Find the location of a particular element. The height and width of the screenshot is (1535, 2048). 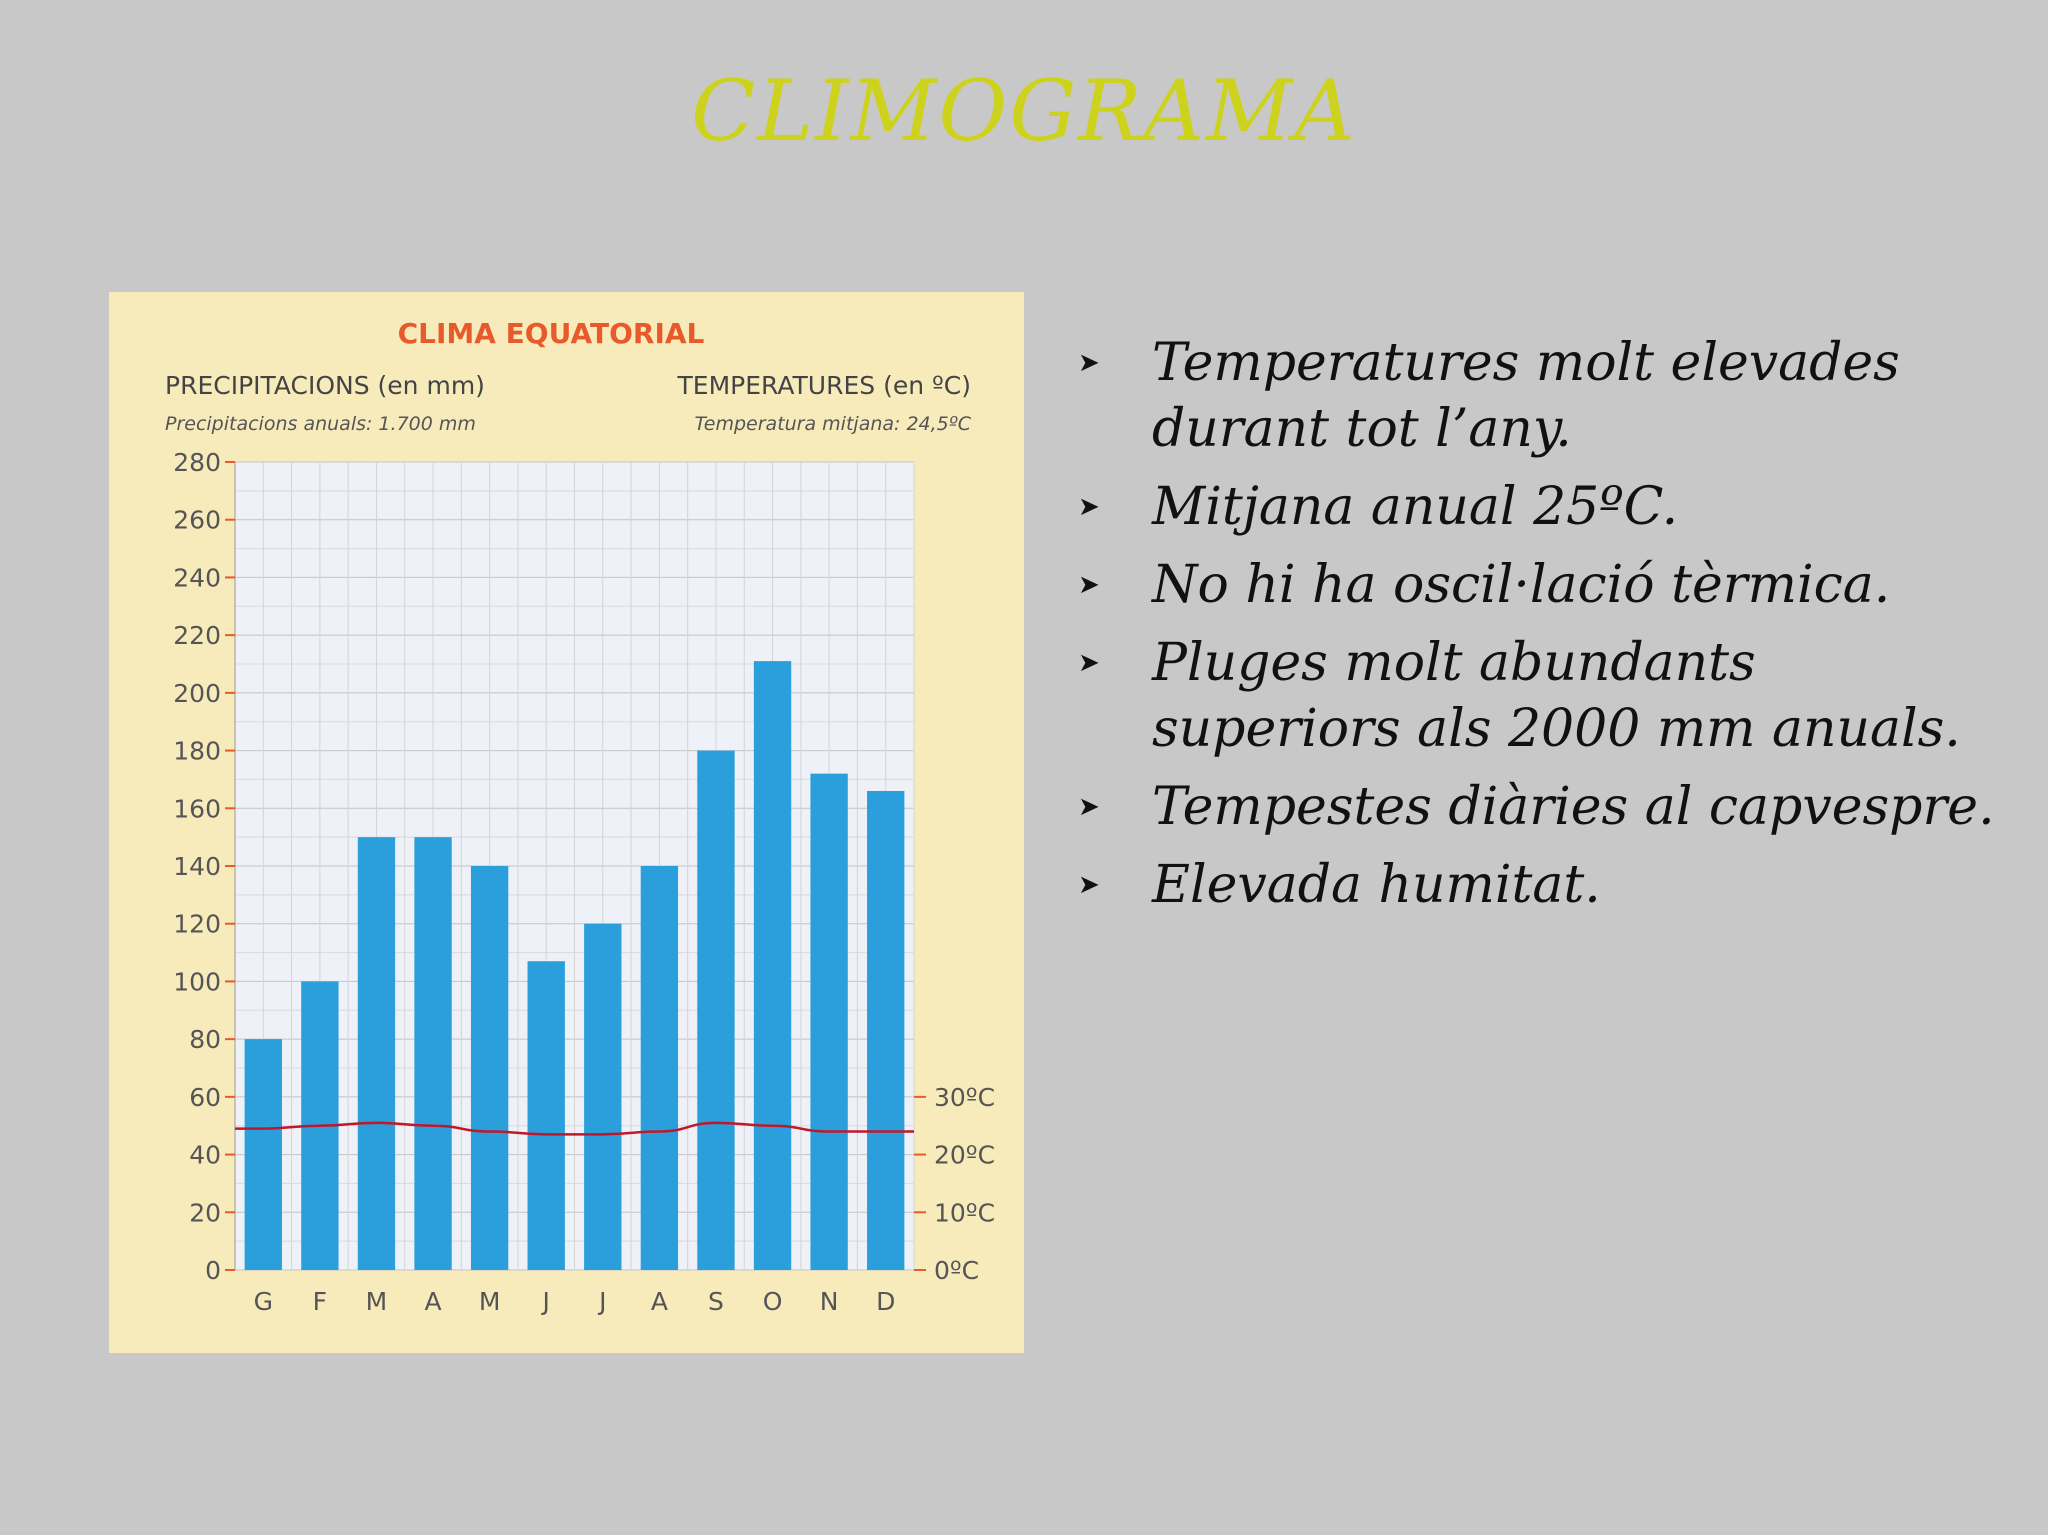

precipitation-subheading: Precipitacions anuals: 1.700 mm is located at coordinates (320, 424).